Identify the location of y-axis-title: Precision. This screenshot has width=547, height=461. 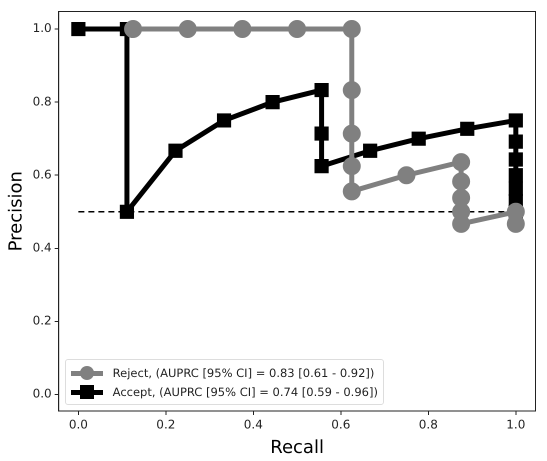
(15, 211).